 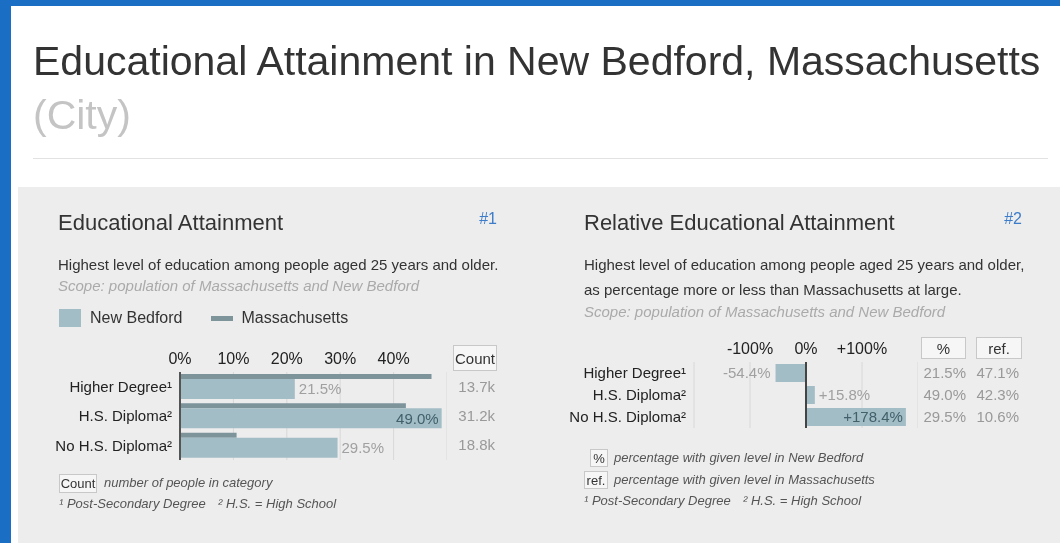 I want to click on x-tick-label: +100%, so click(x=862, y=348).